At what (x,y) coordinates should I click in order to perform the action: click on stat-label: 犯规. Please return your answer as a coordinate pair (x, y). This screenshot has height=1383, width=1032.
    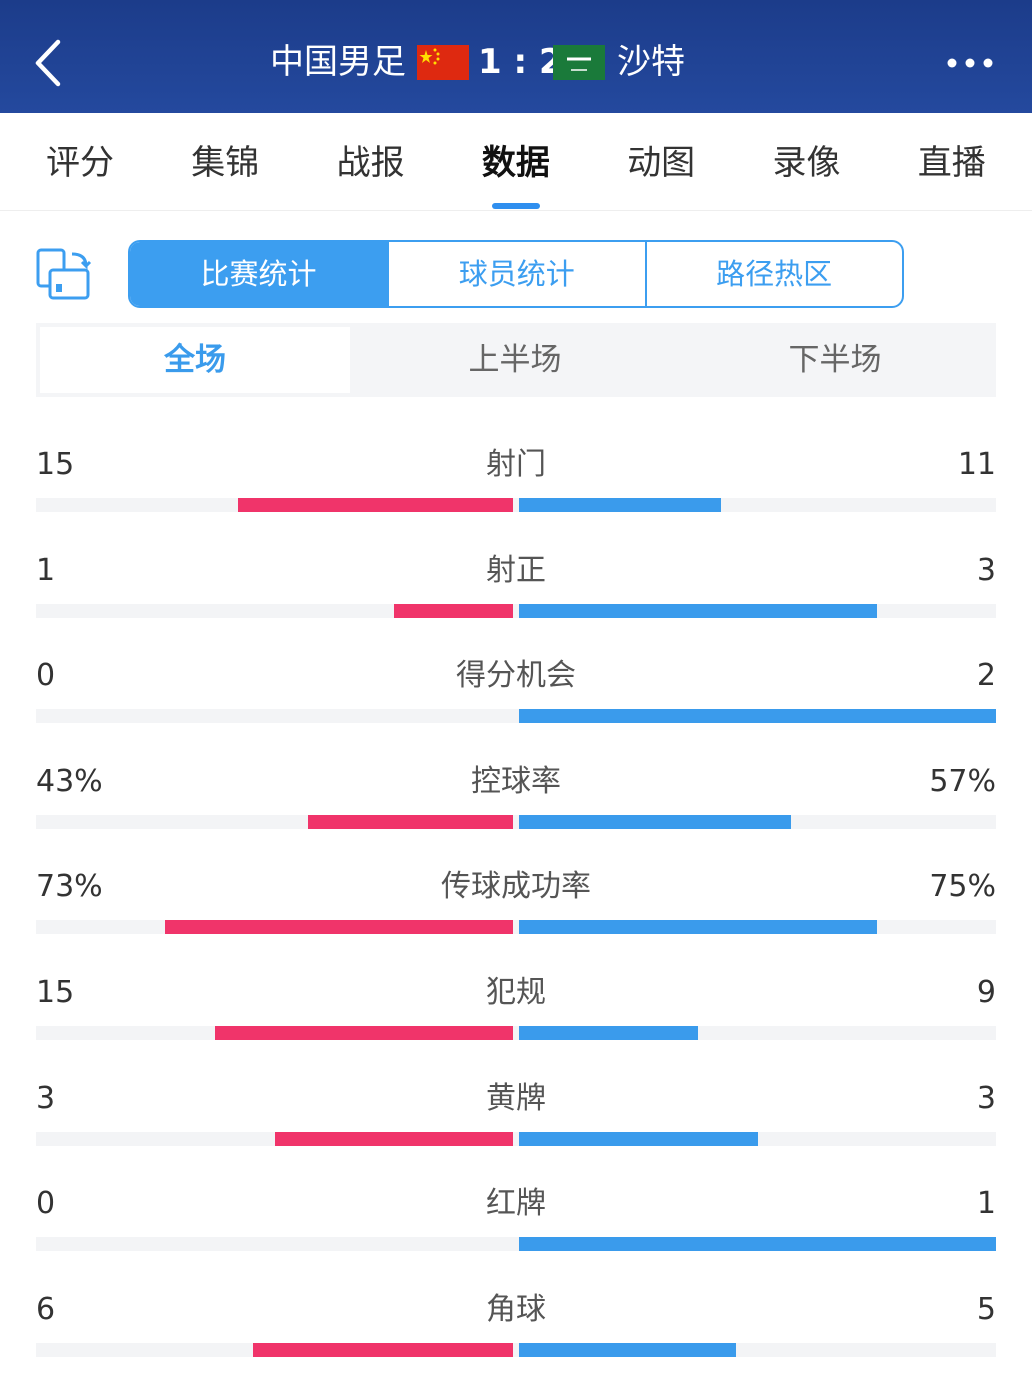
    Looking at the image, I should click on (516, 992).